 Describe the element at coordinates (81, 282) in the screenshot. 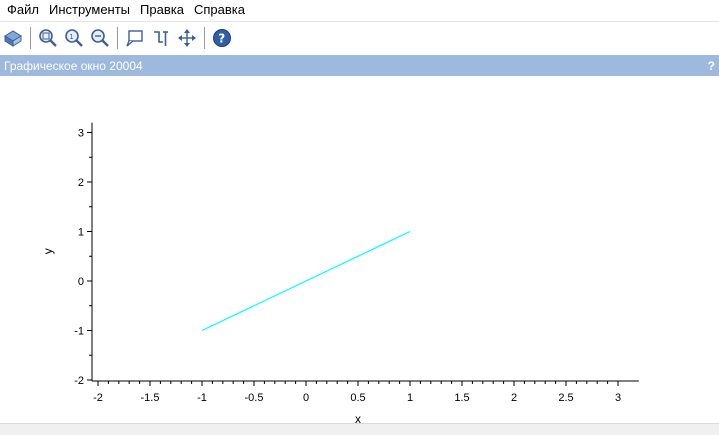

I see `y-tick-label: 0` at that location.